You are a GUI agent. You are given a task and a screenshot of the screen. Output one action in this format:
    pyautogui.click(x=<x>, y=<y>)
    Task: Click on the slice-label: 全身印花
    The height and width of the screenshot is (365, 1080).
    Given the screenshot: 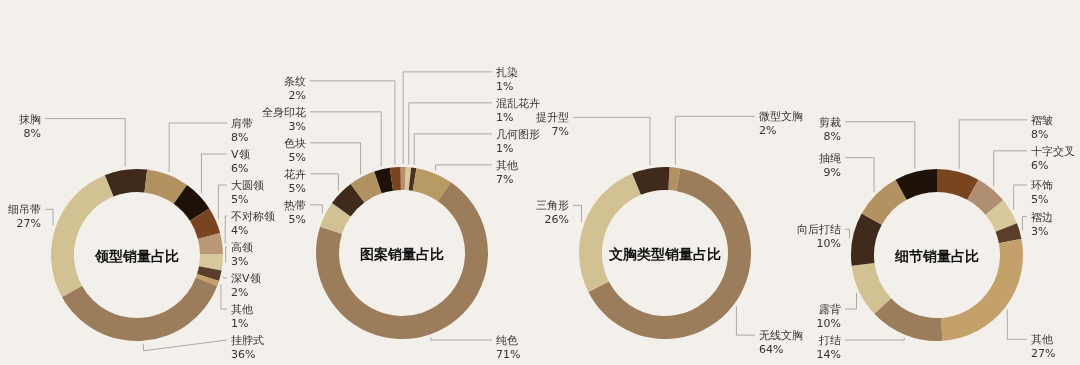 What is the action you would take?
    pyautogui.click(x=284, y=112)
    